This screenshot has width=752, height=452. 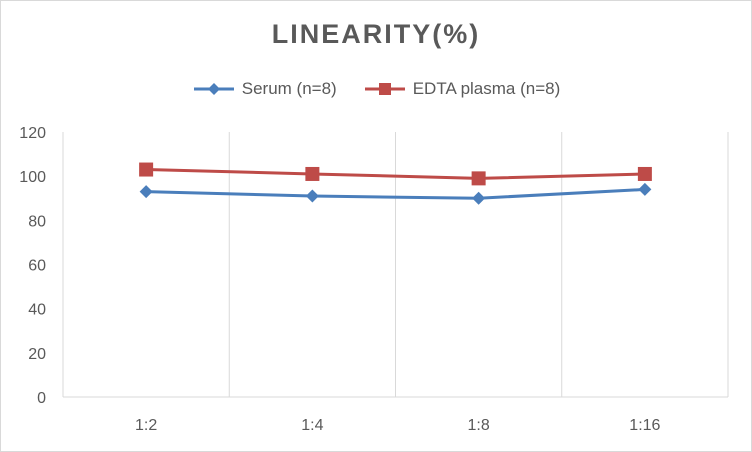 I want to click on legend-marker-edta-plasma, so click(x=384, y=89).